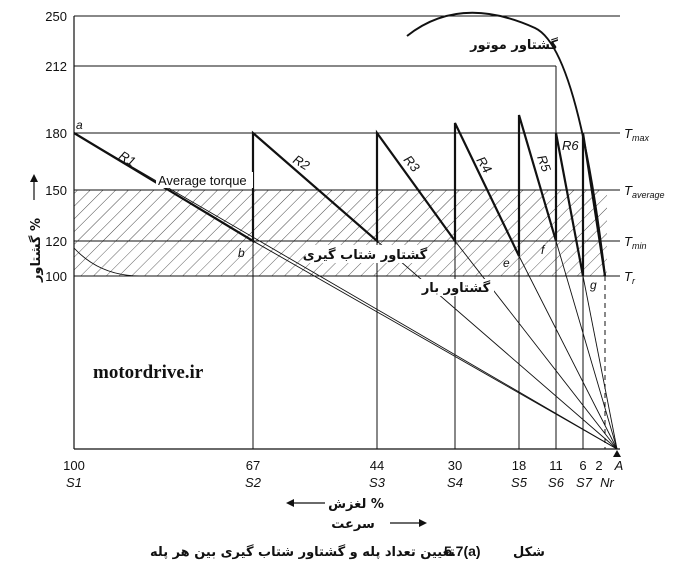  What do you see at coordinates (455, 482) in the screenshot?
I see `step-label: S4` at bounding box center [455, 482].